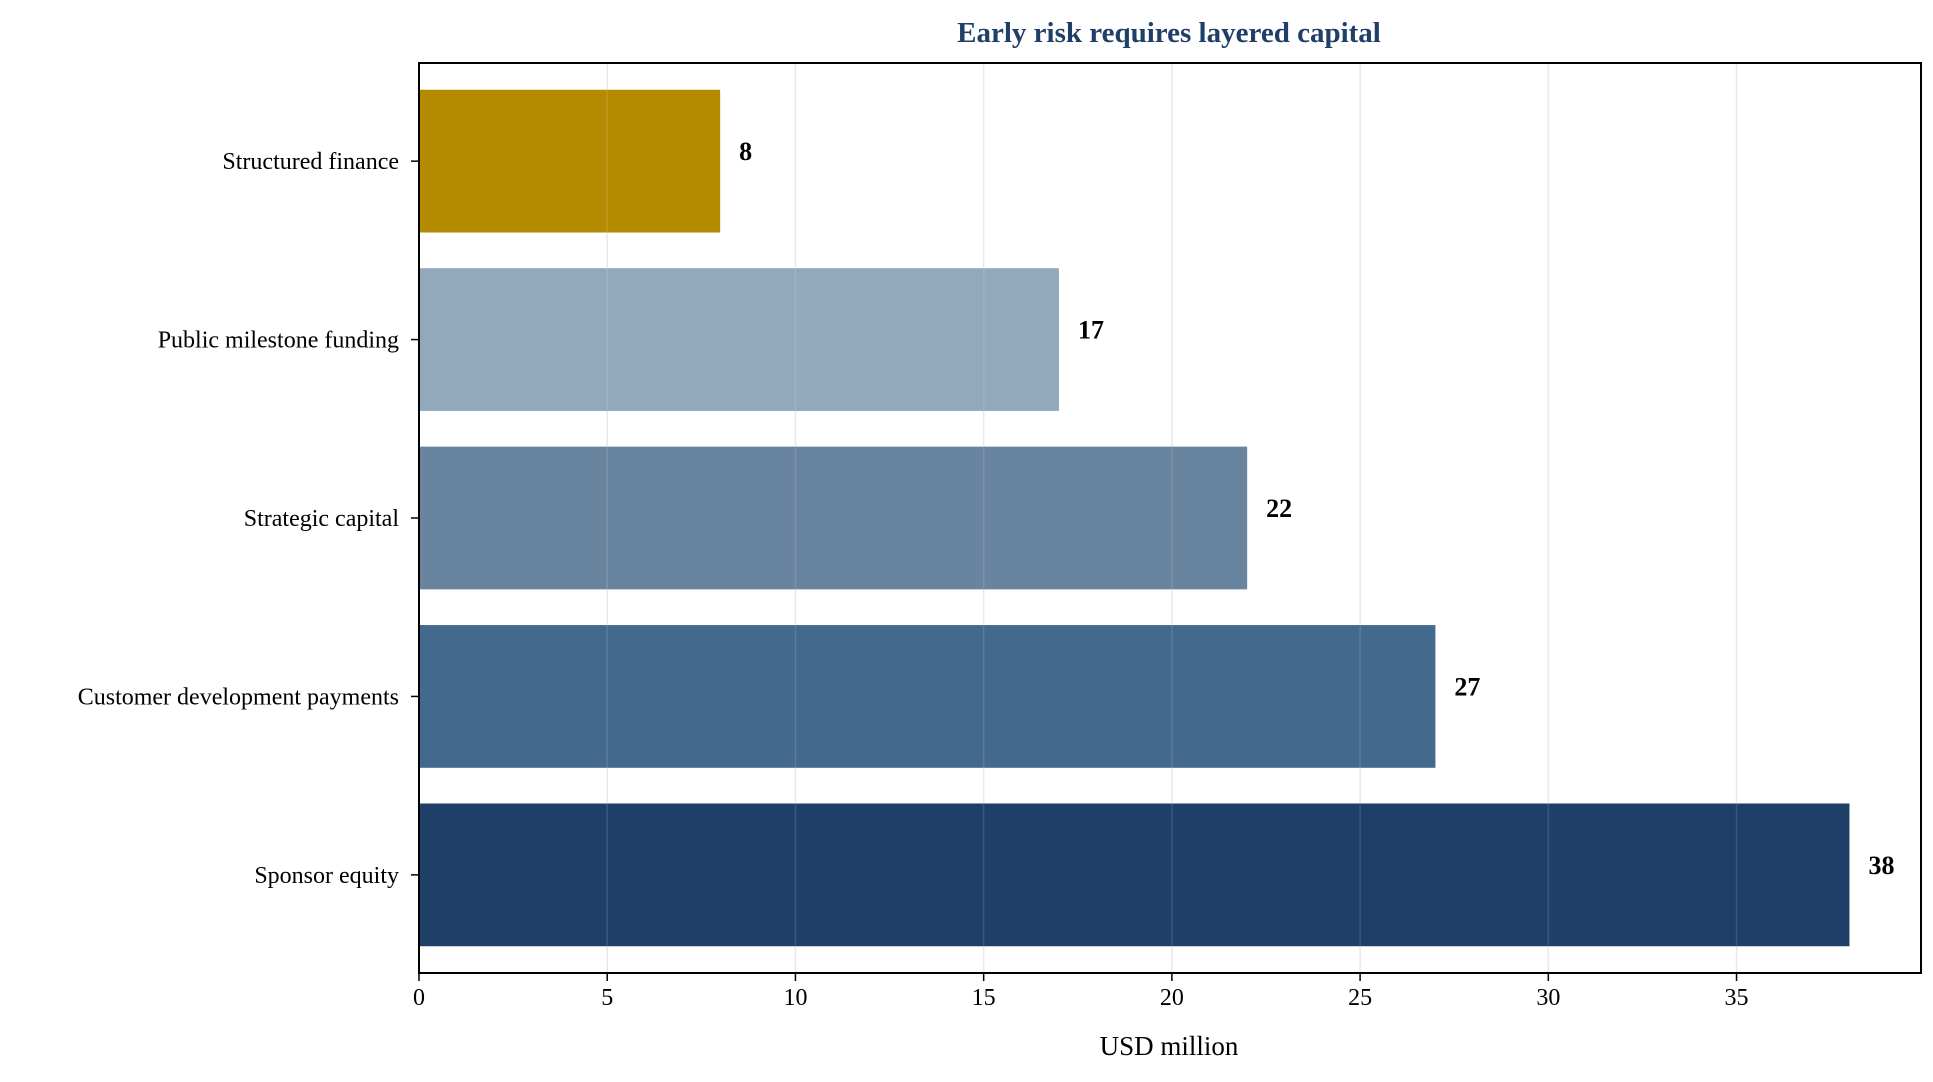 Image resolution: width=1933 pixels, height=1082 pixels. I want to click on value-label: 8, so click(745, 151).